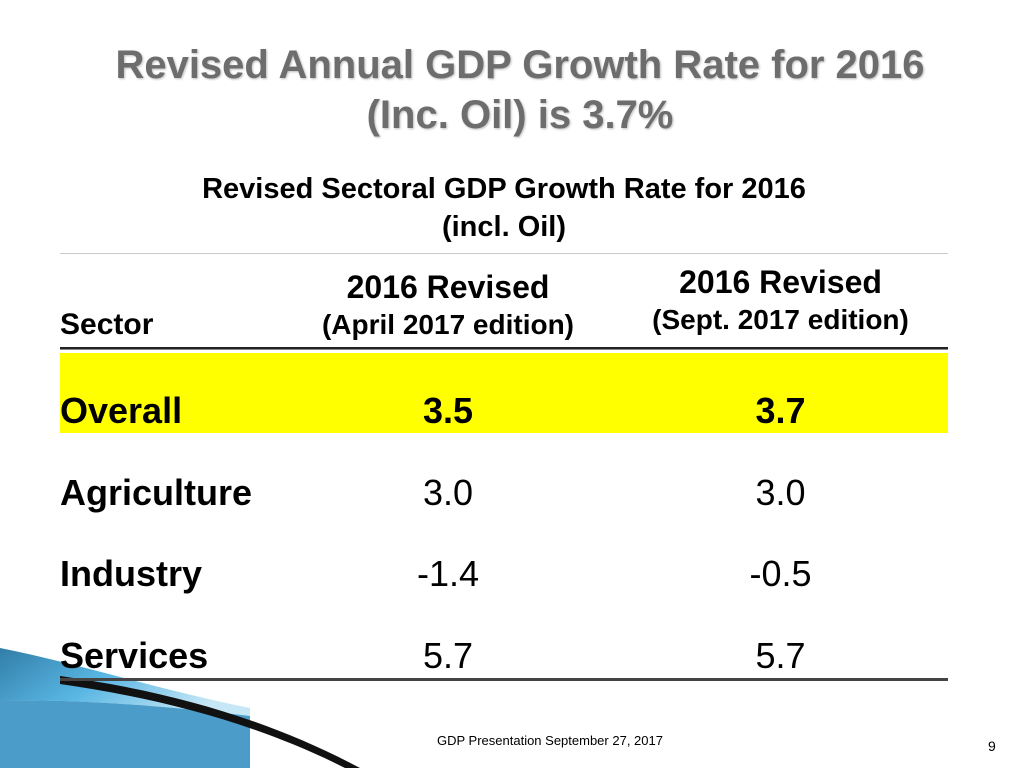 The height and width of the screenshot is (768, 1024). Describe the element at coordinates (504, 656) in the screenshot. I see `table-row: Services 5.7 5.7` at that location.